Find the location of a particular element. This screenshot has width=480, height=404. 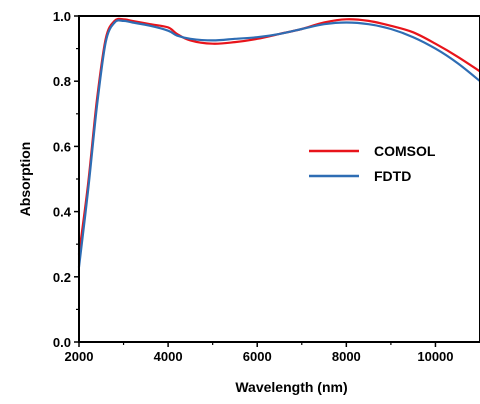

y-tick-label: 0.4 is located at coordinates (62, 212).